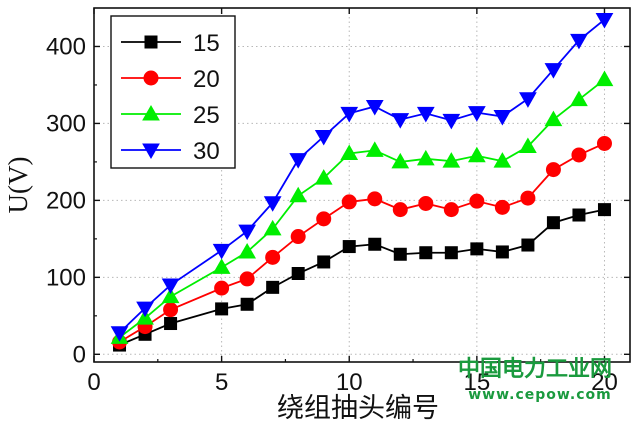  Describe the element at coordinates (170, 43) in the screenshot. I see `legend-item-15: 15` at that location.